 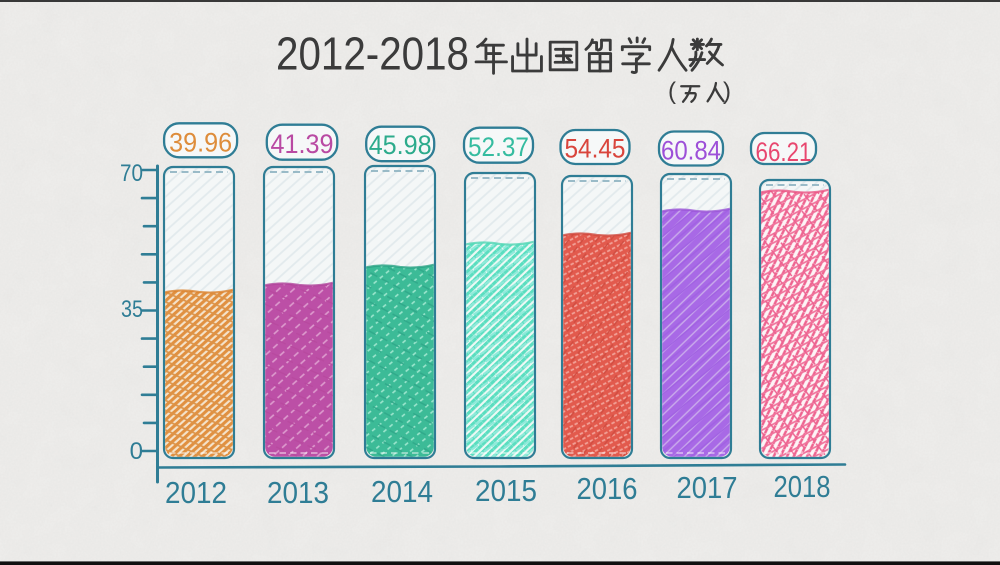 What do you see at coordinates (400, 145) in the screenshot?
I see `svg-text: 45.98` at bounding box center [400, 145].